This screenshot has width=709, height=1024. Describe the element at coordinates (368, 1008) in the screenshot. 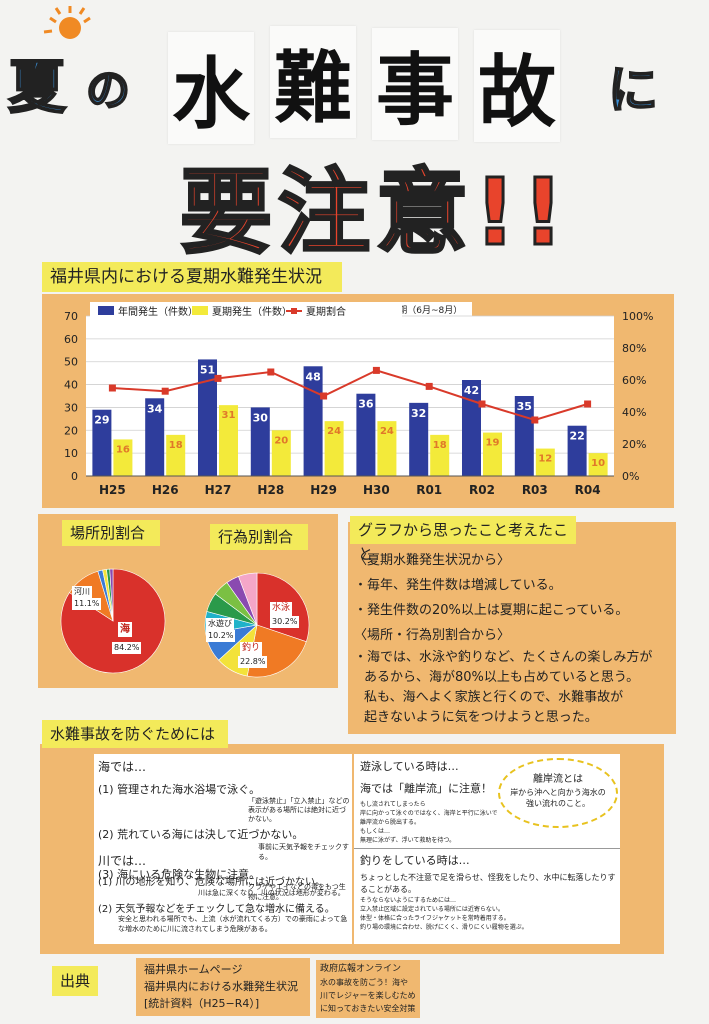

I see `source-2-line: に知っておきたい安全対策` at that location.